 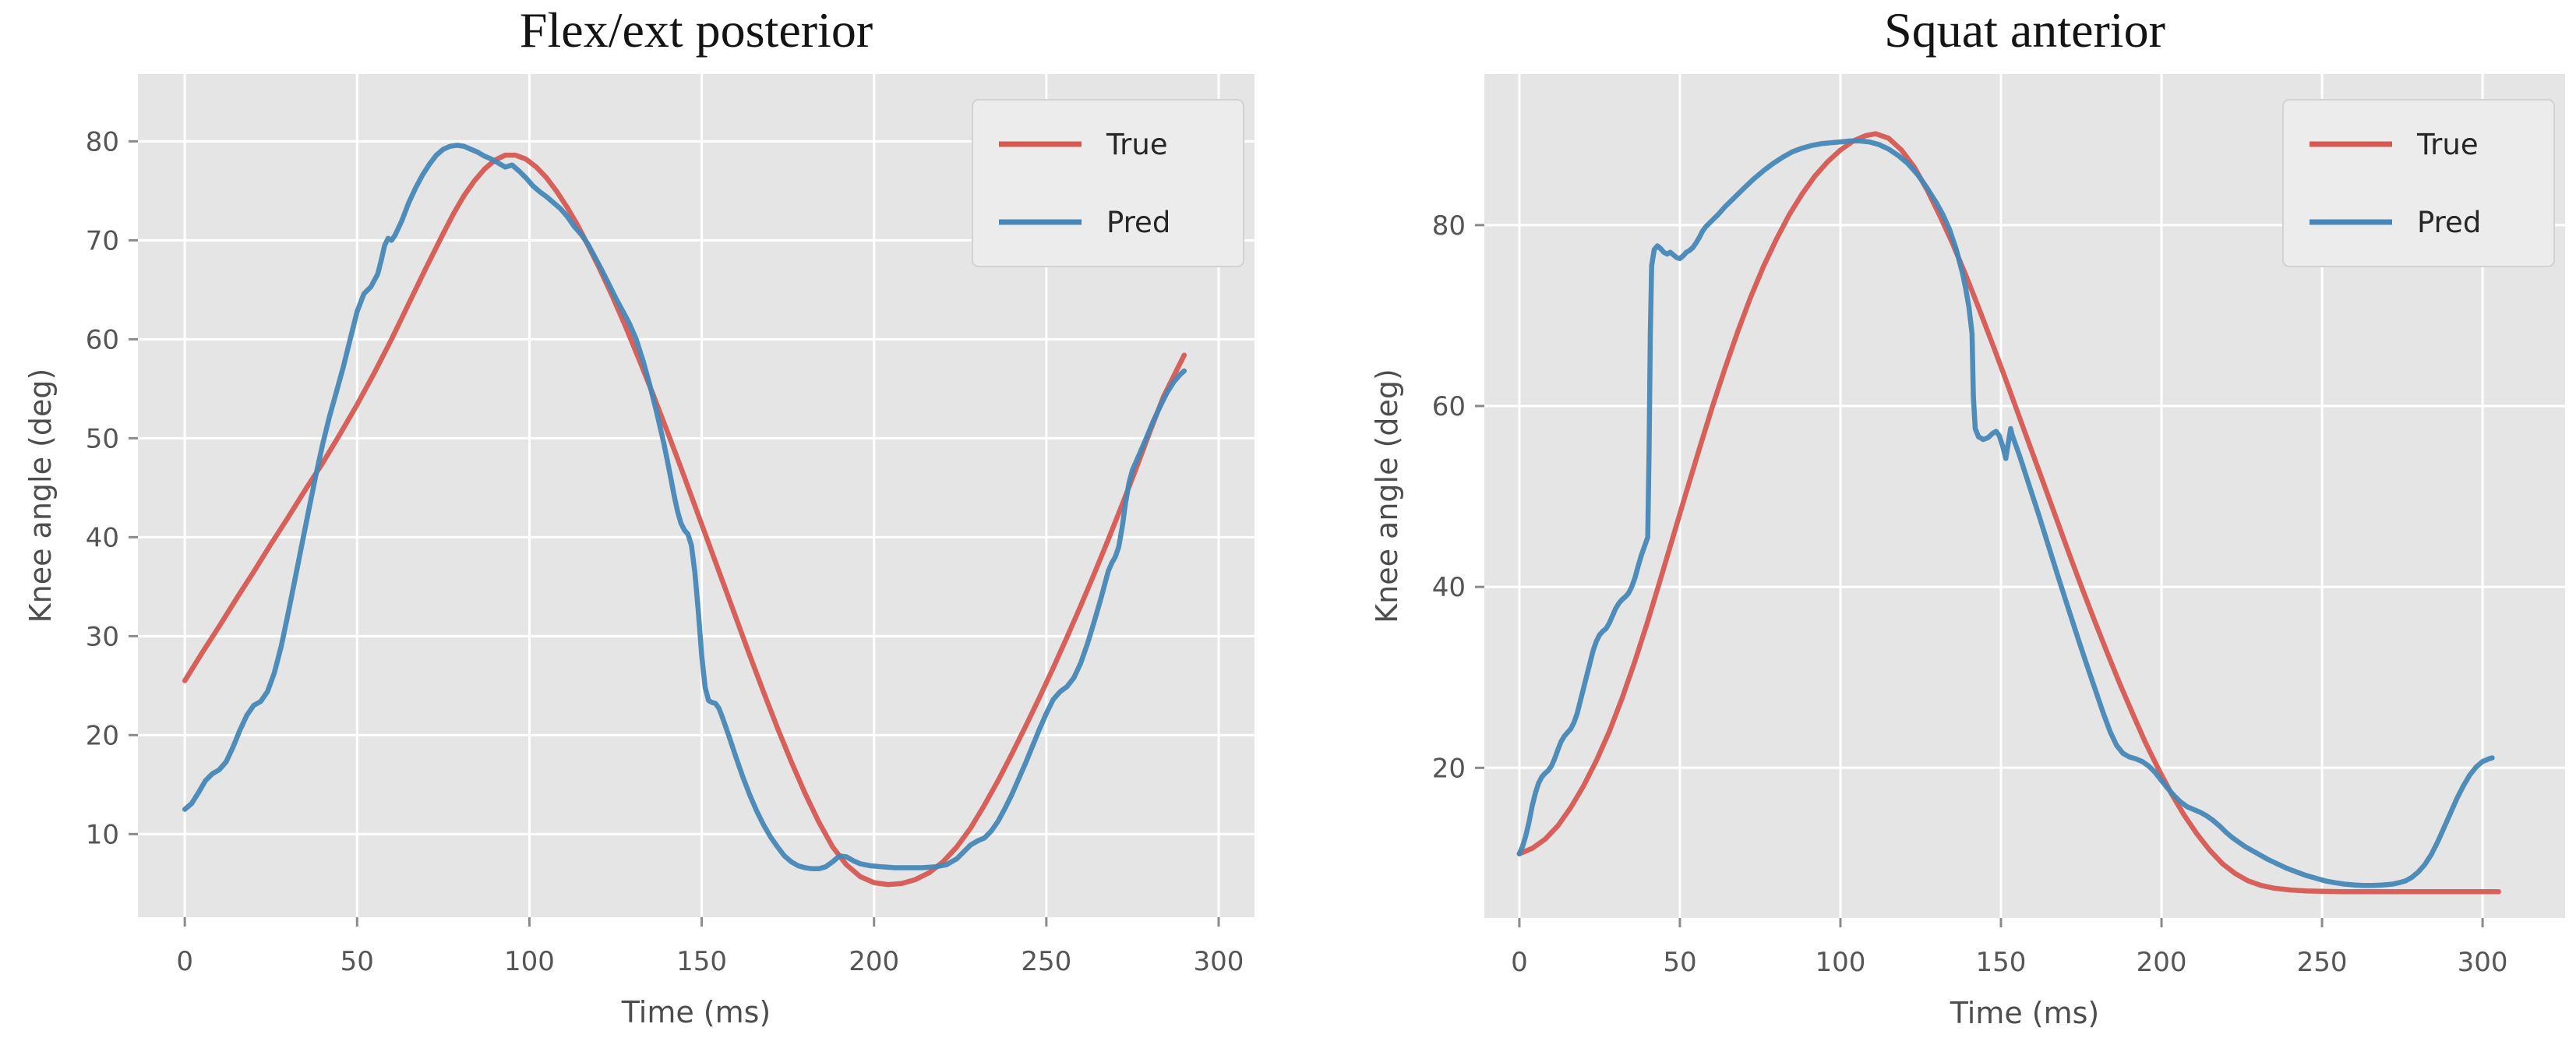 What do you see at coordinates (102, 834) in the screenshot?
I see `y-tick-label: 10` at bounding box center [102, 834].